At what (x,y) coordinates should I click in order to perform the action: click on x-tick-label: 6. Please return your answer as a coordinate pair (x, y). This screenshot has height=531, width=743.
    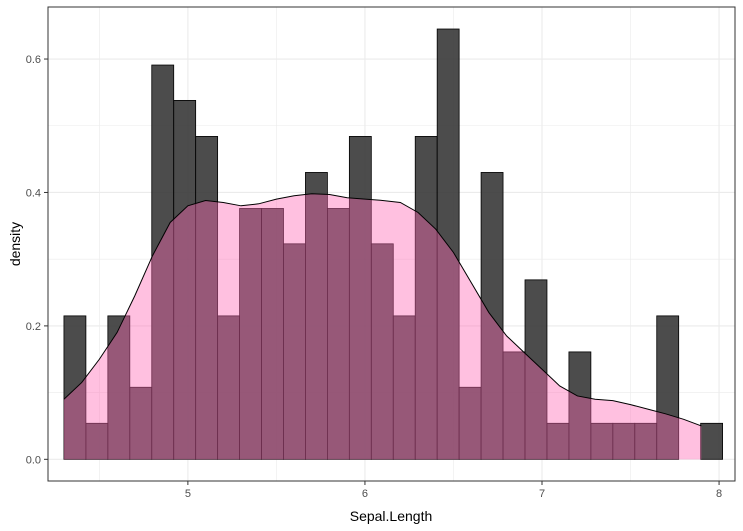
    Looking at the image, I should click on (365, 494).